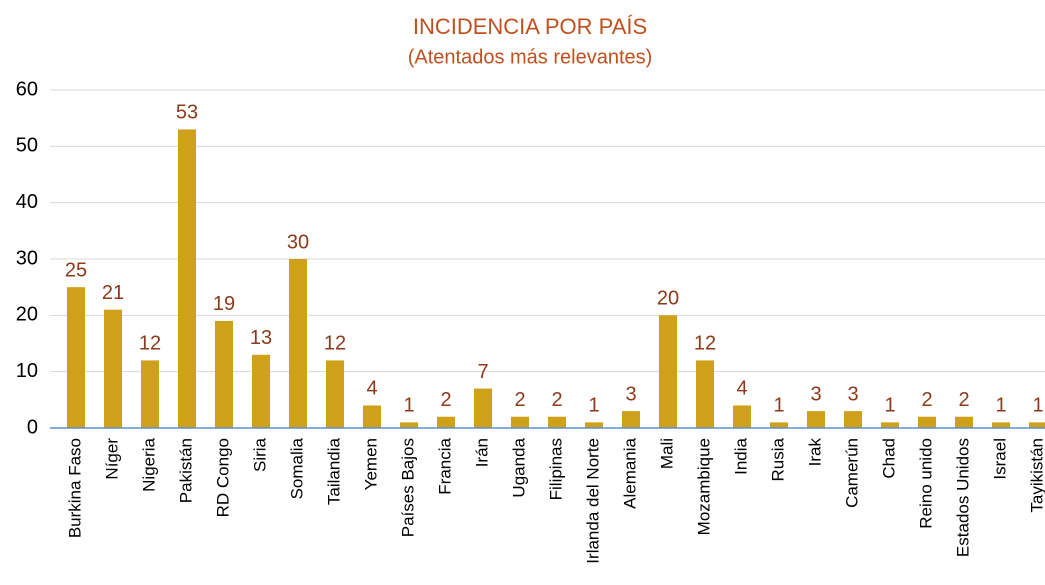 This screenshot has width=1045, height=585. Describe the element at coordinates (777, 459) in the screenshot. I see `x-tick-label: Rusia` at that location.